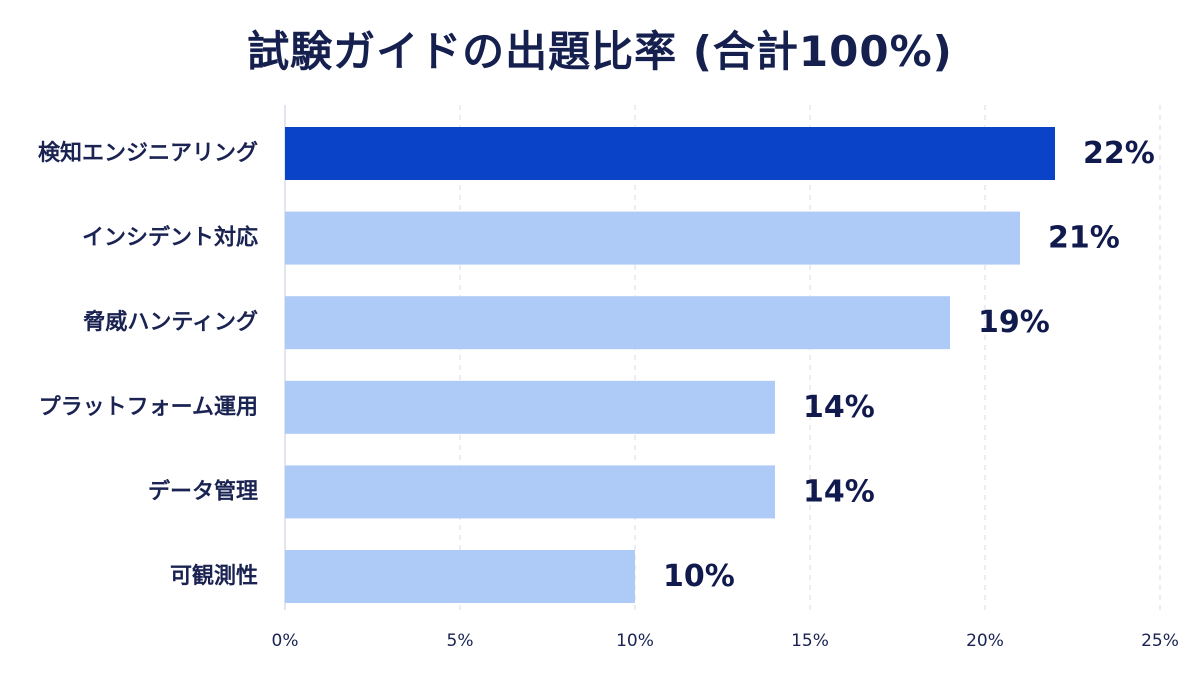 This screenshot has height=675, width=1200. What do you see at coordinates (460, 641) in the screenshot?
I see `x-tick-label: 5%` at bounding box center [460, 641].